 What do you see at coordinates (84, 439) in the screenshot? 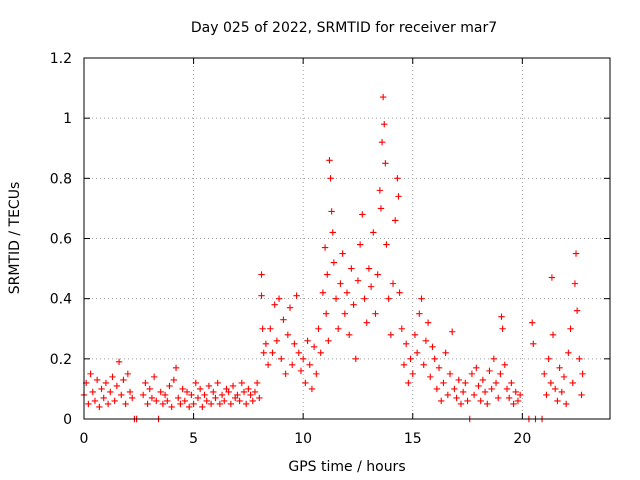
I see `x-tick-label: 0` at bounding box center [84, 439].